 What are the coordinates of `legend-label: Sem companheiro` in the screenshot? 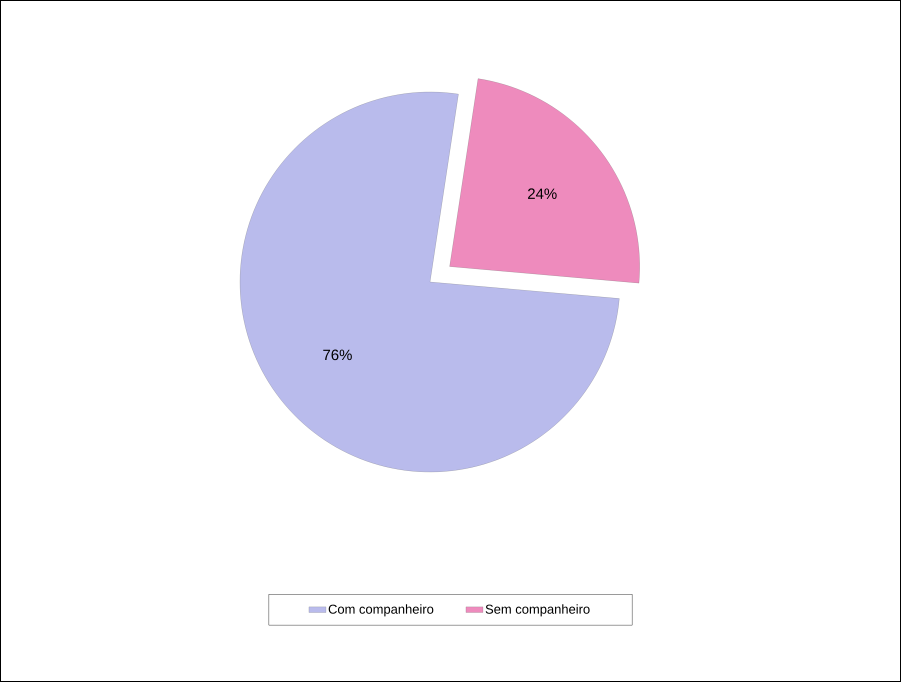 It's located at (538, 610).